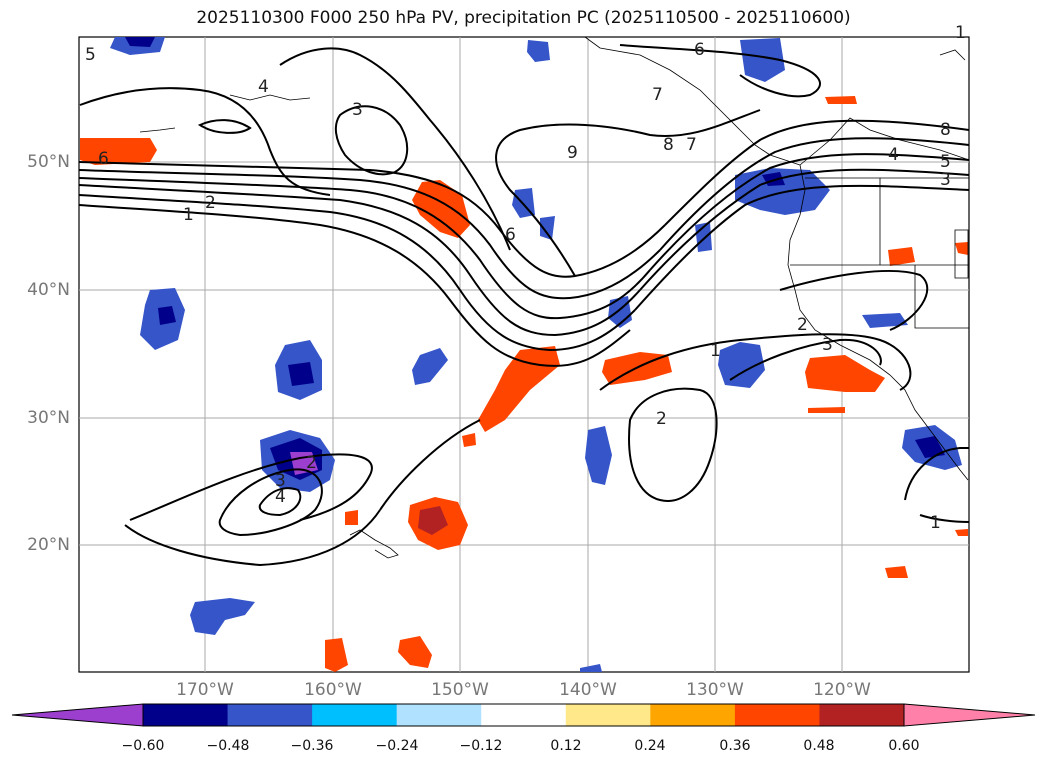 Image resolution: width=1047 pixels, height=765 pixels. I want to click on colorbar-tick-label: −0.24, so click(397, 746).